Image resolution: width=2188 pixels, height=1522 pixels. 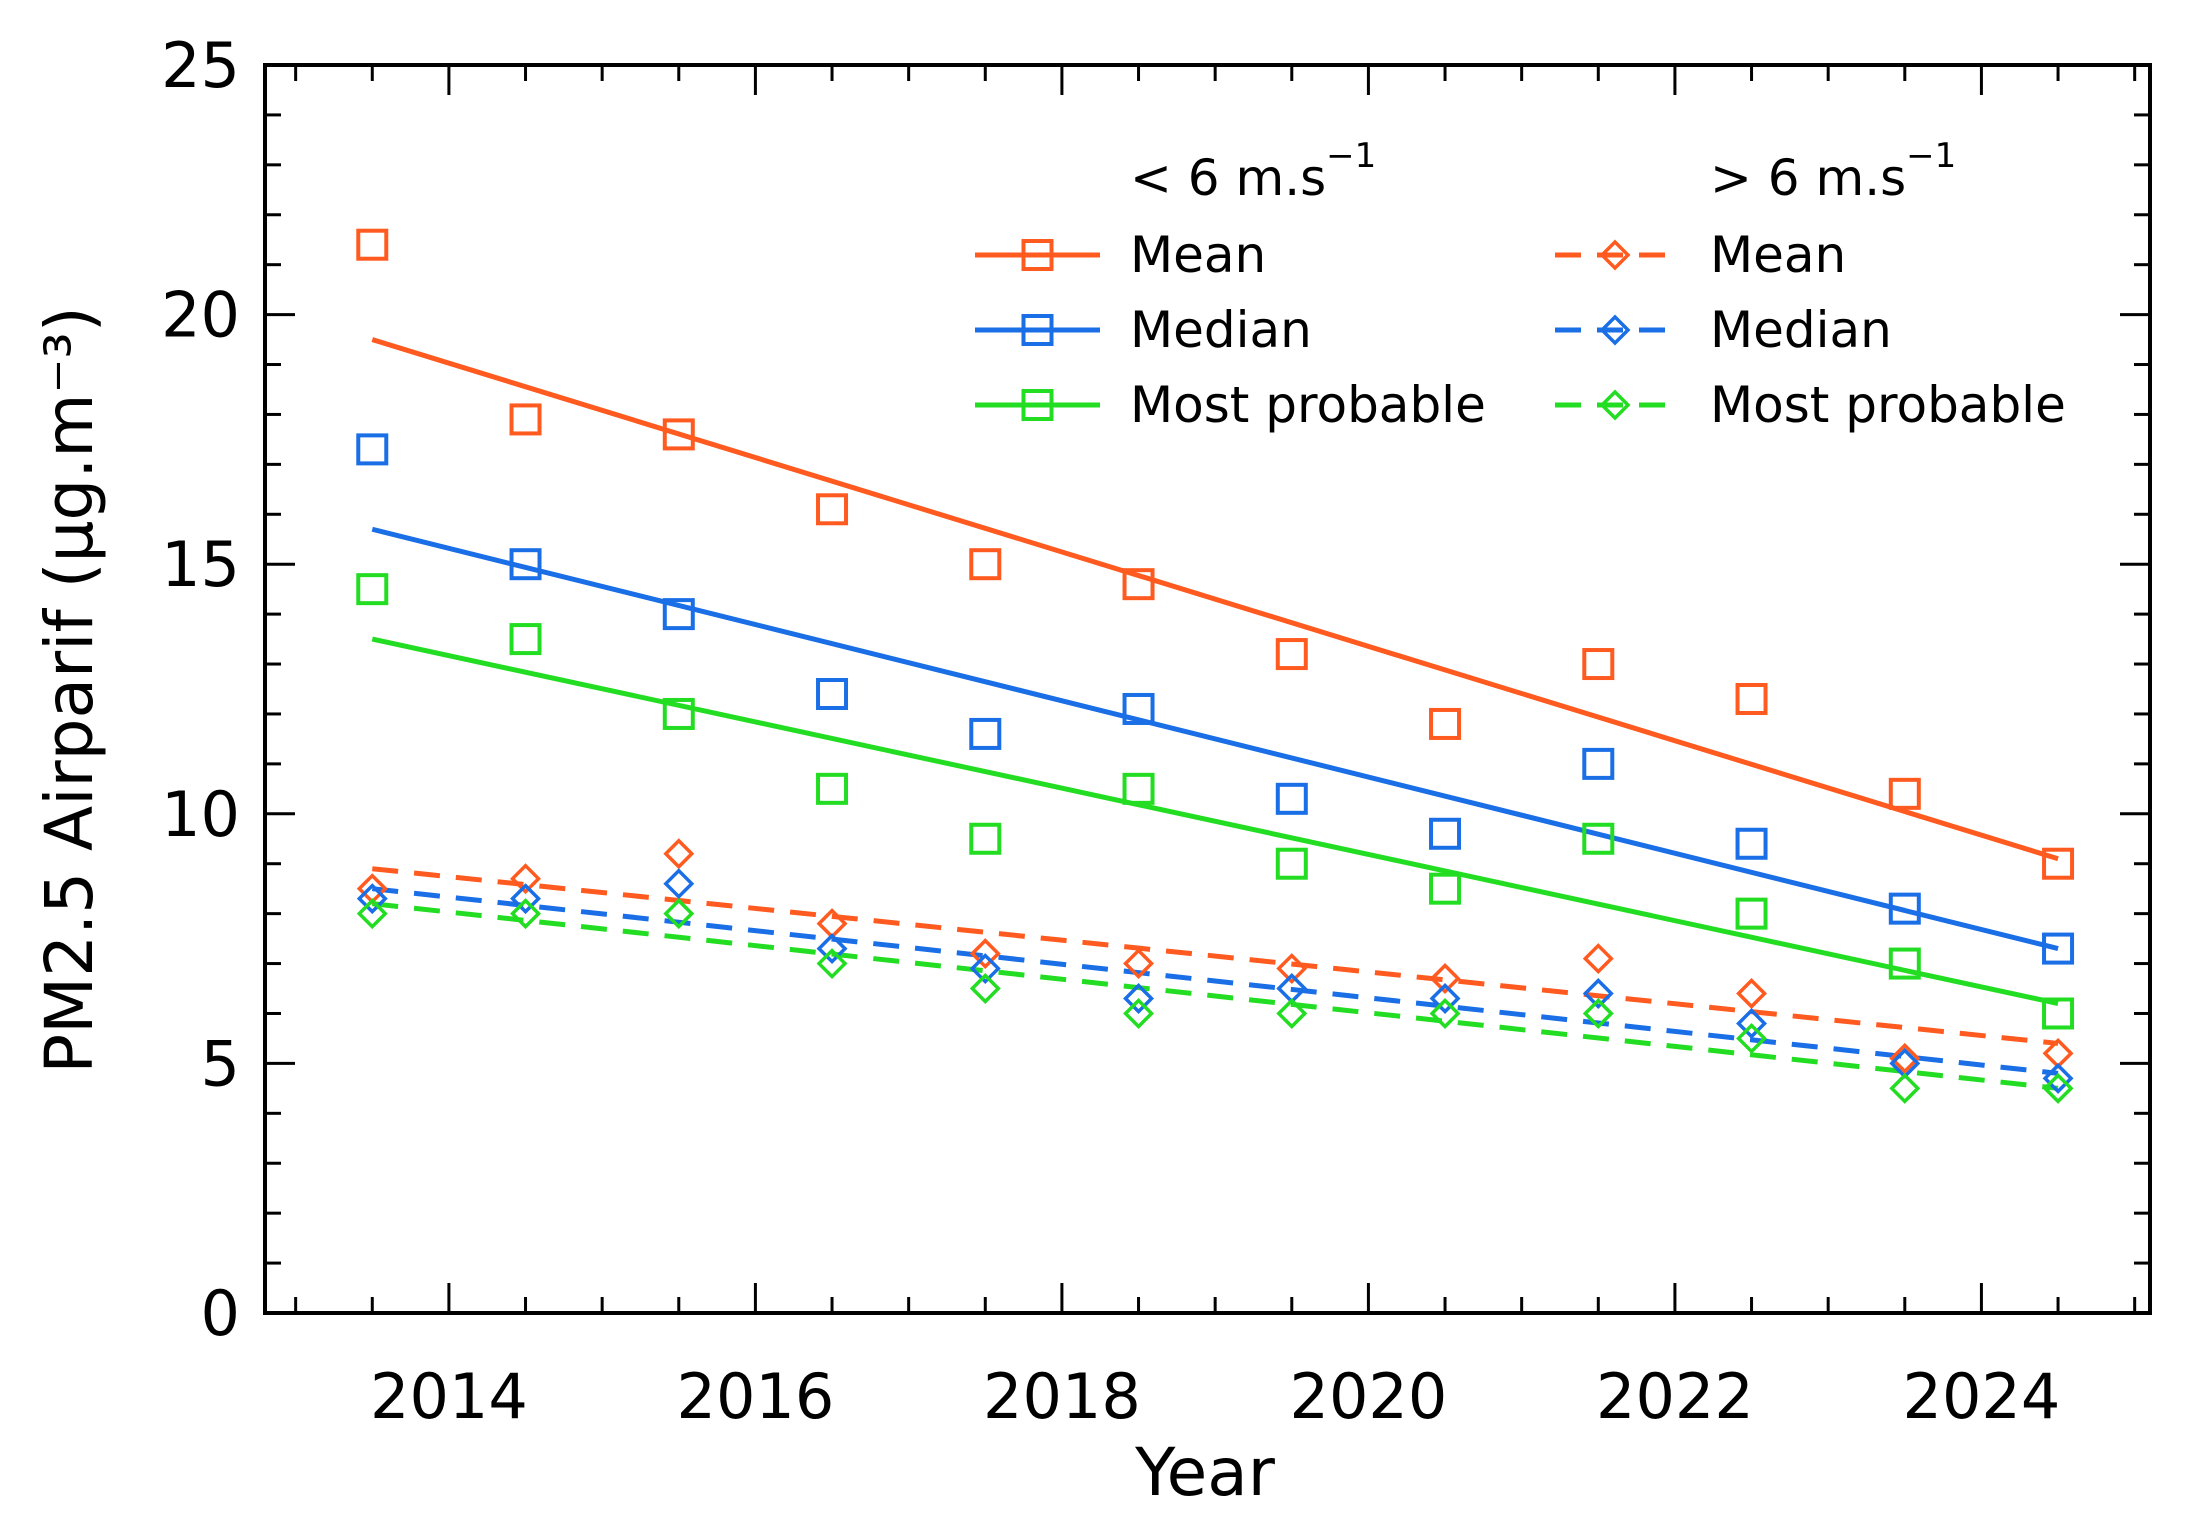 I want to click on legend-label-mean-high-wind: Mean, so click(x=1778, y=255).